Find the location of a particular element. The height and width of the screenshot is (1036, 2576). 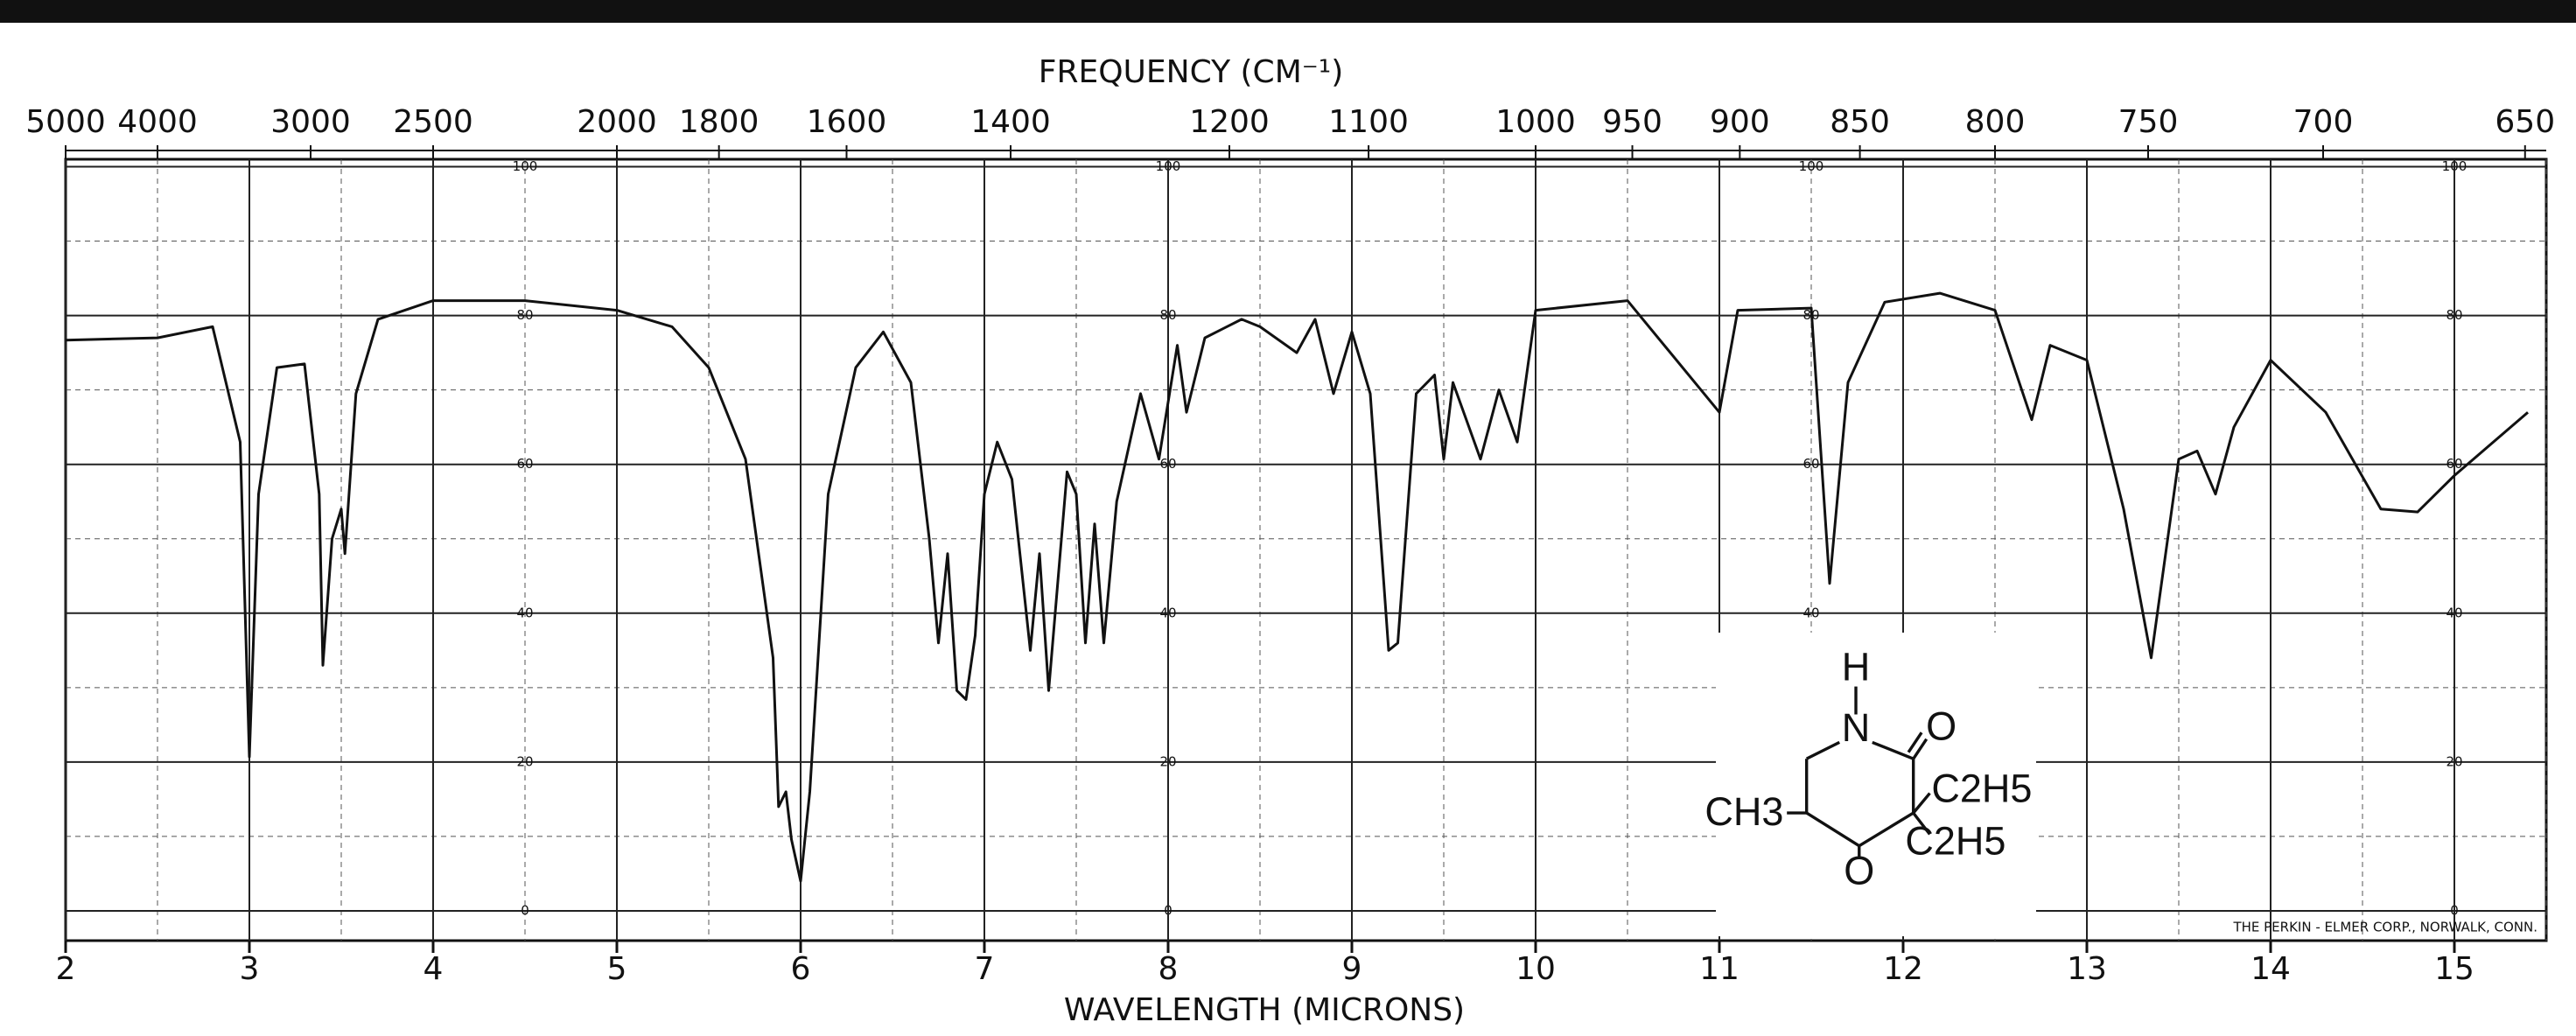

x2-tick-label: 1800 is located at coordinates (719, 122).